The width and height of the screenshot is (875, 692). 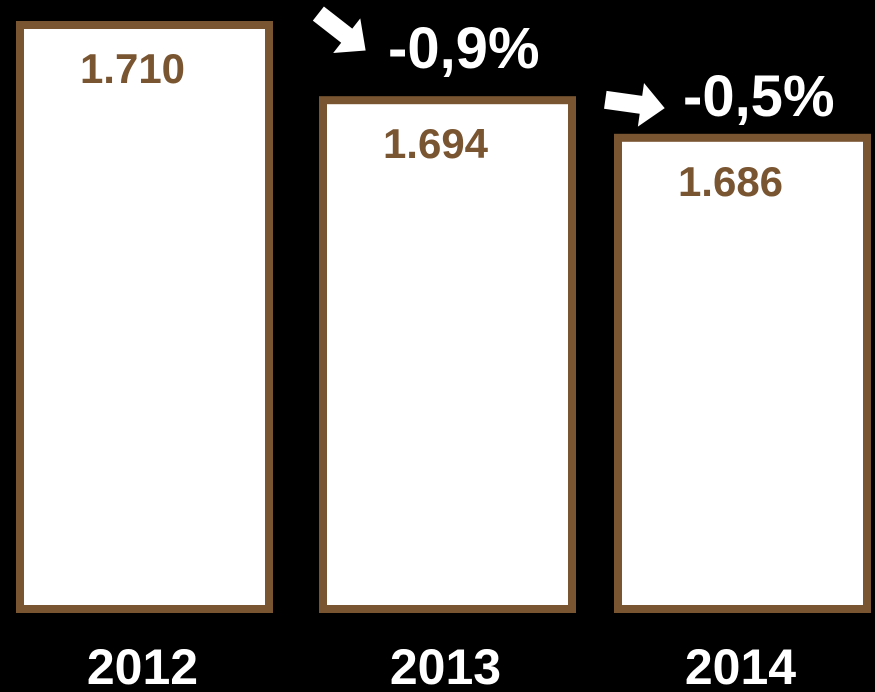 What do you see at coordinates (730, 181) in the screenshot?
I see `data-label-2014: 1.686` at bounding box center [730, 181].